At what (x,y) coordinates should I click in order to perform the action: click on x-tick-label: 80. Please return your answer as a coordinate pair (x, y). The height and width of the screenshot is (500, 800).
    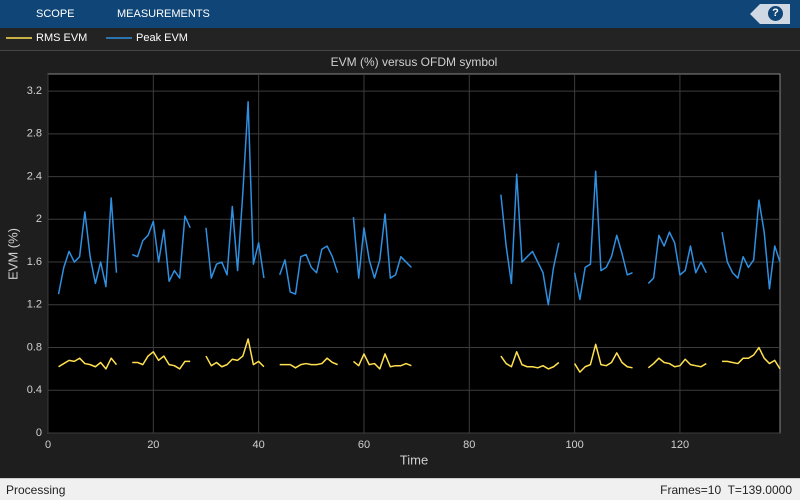
    Looking at the image, I should click on (469, 445).